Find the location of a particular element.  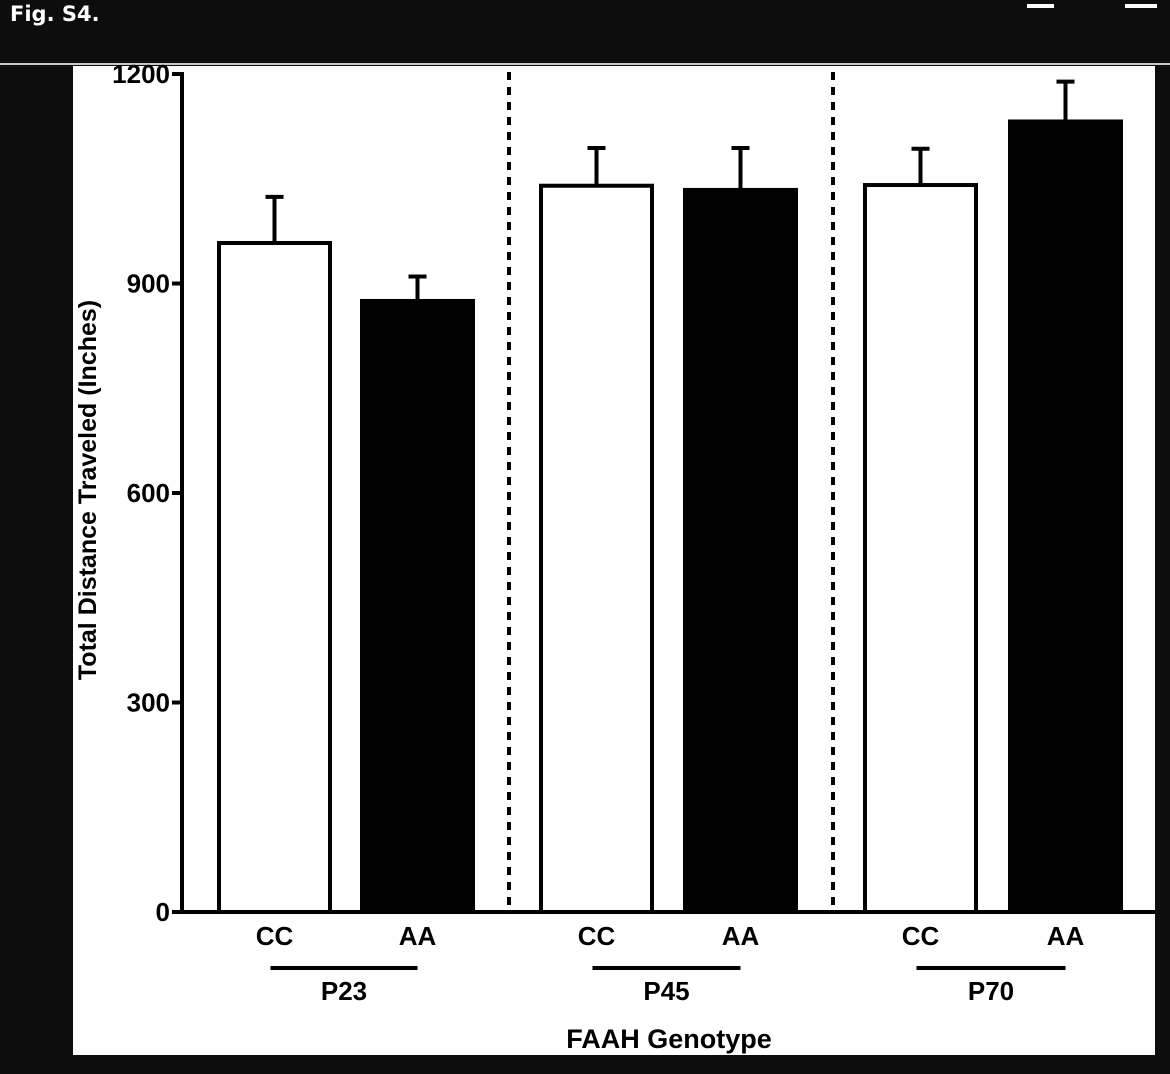

y-tick-label: 1200 is located at coordinates (141, 74).